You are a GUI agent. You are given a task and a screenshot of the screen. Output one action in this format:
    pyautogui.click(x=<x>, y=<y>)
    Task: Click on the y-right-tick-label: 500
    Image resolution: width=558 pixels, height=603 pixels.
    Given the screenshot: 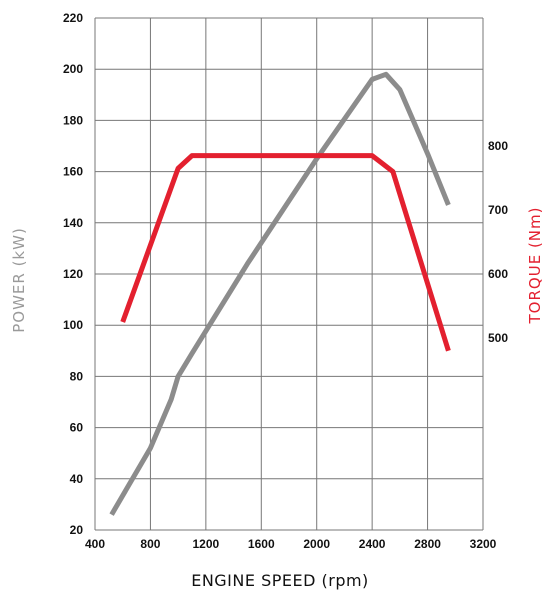 What is the action you would take?
    pyautogui.click(x=498, y=338)
    